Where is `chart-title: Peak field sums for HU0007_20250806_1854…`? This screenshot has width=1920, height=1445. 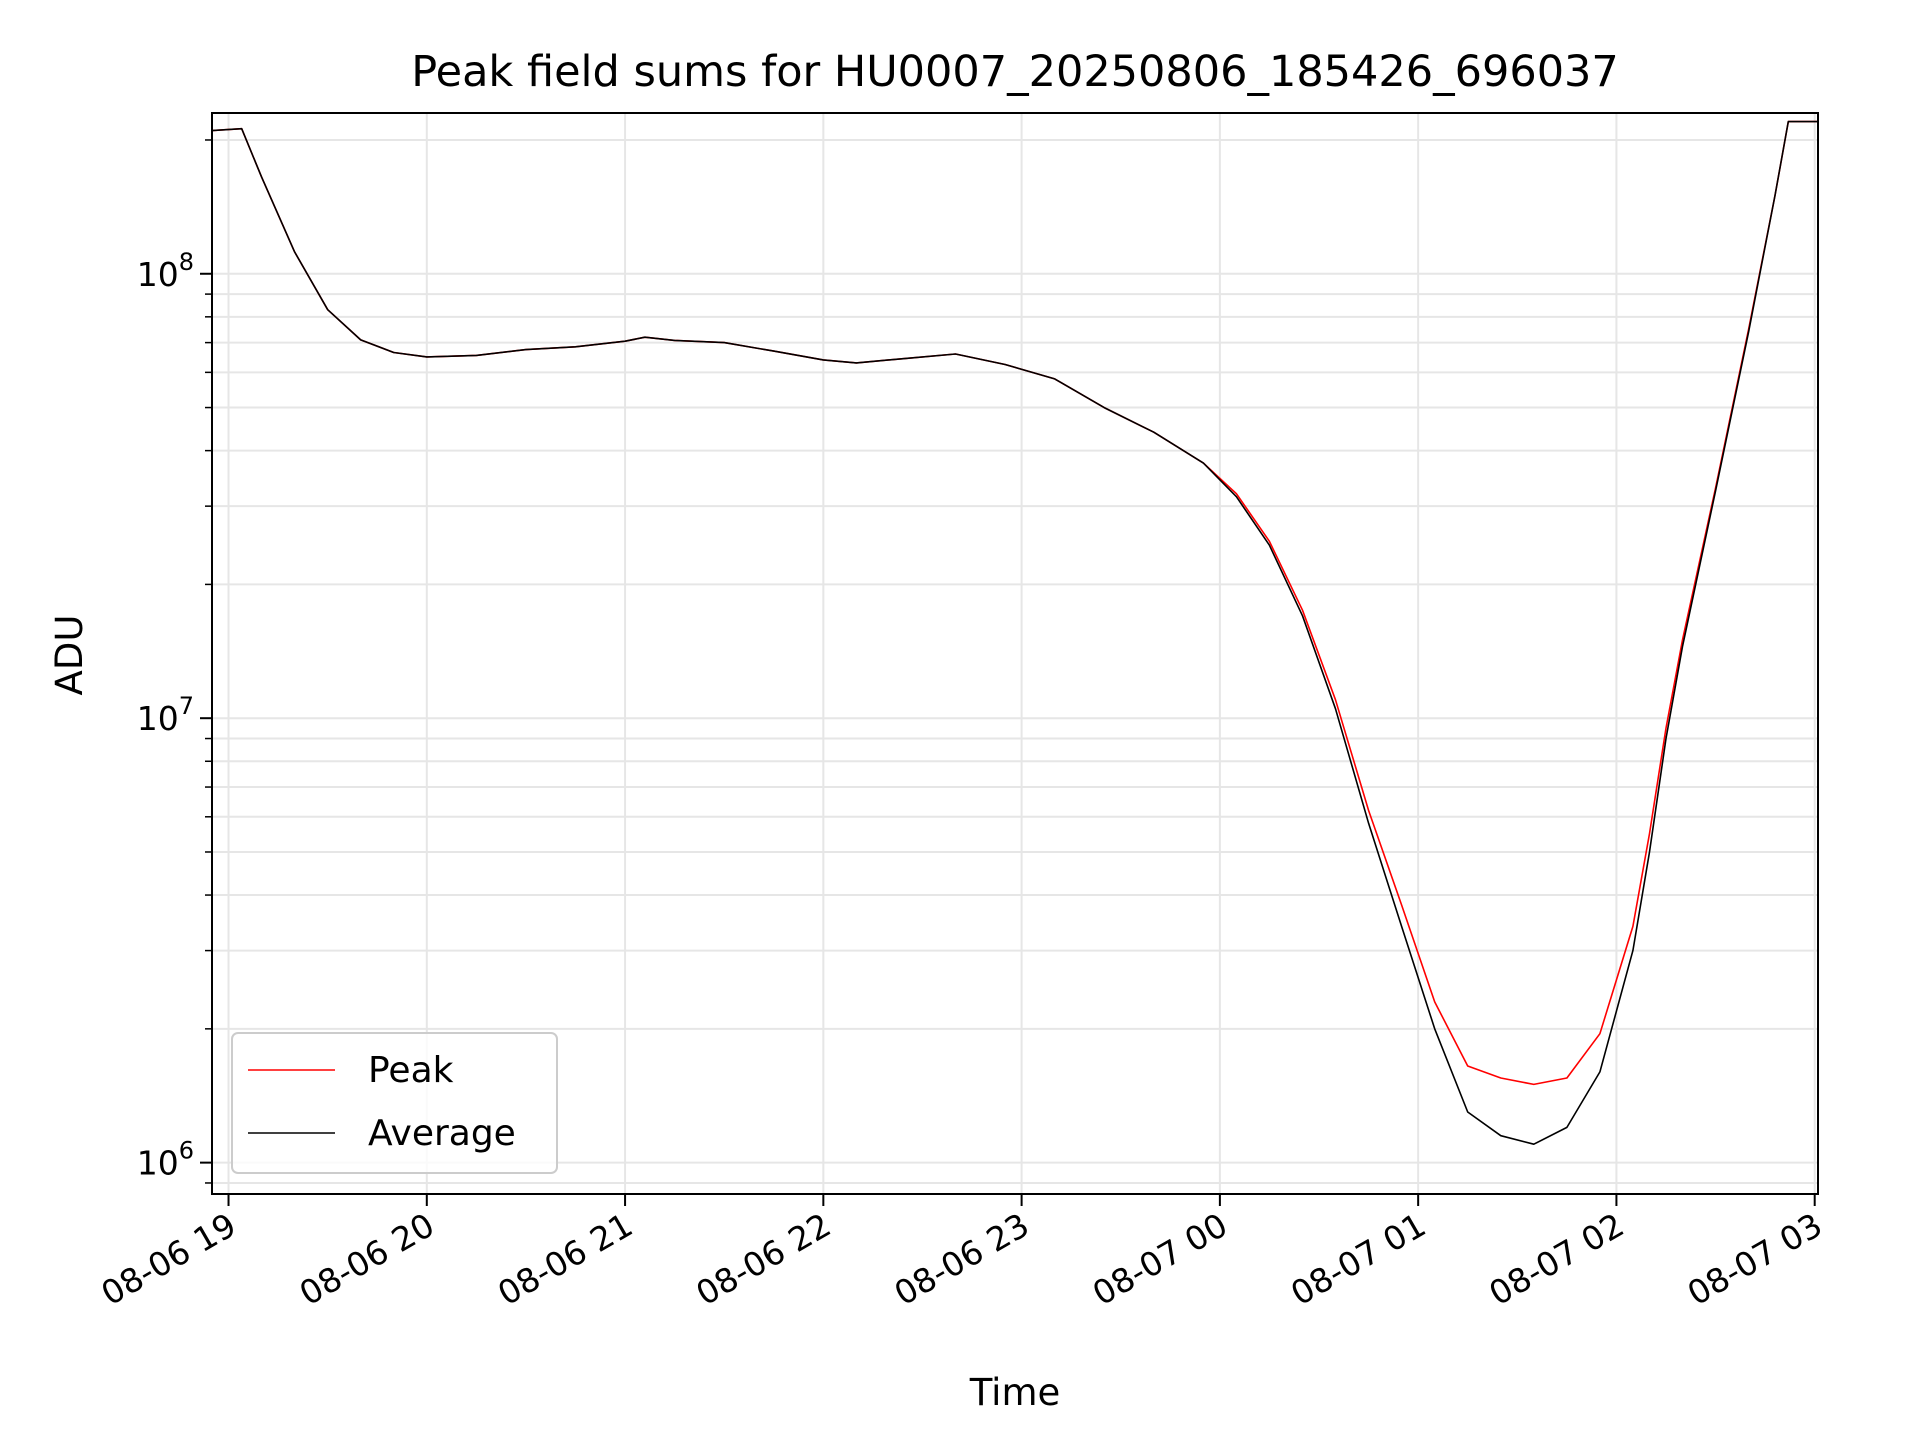 chart-title: Peak field sums for HU0007_20250806_1854… is located at coordinates (1015, 72).